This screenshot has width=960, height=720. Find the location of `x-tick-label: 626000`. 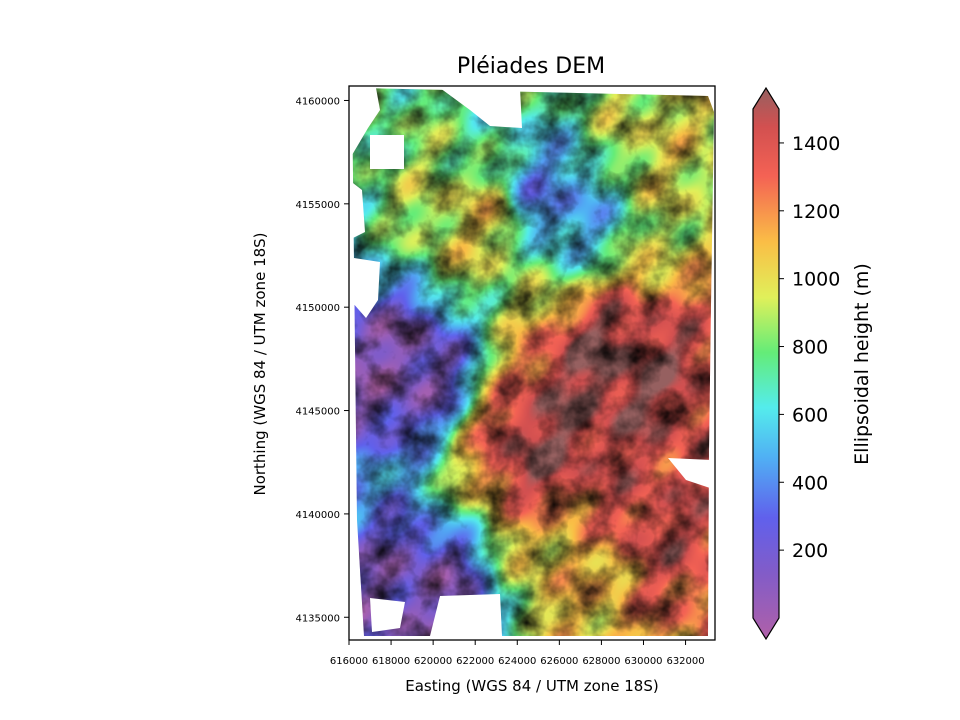

x-tick-label: 626000 is located at coordinates (559, 661).